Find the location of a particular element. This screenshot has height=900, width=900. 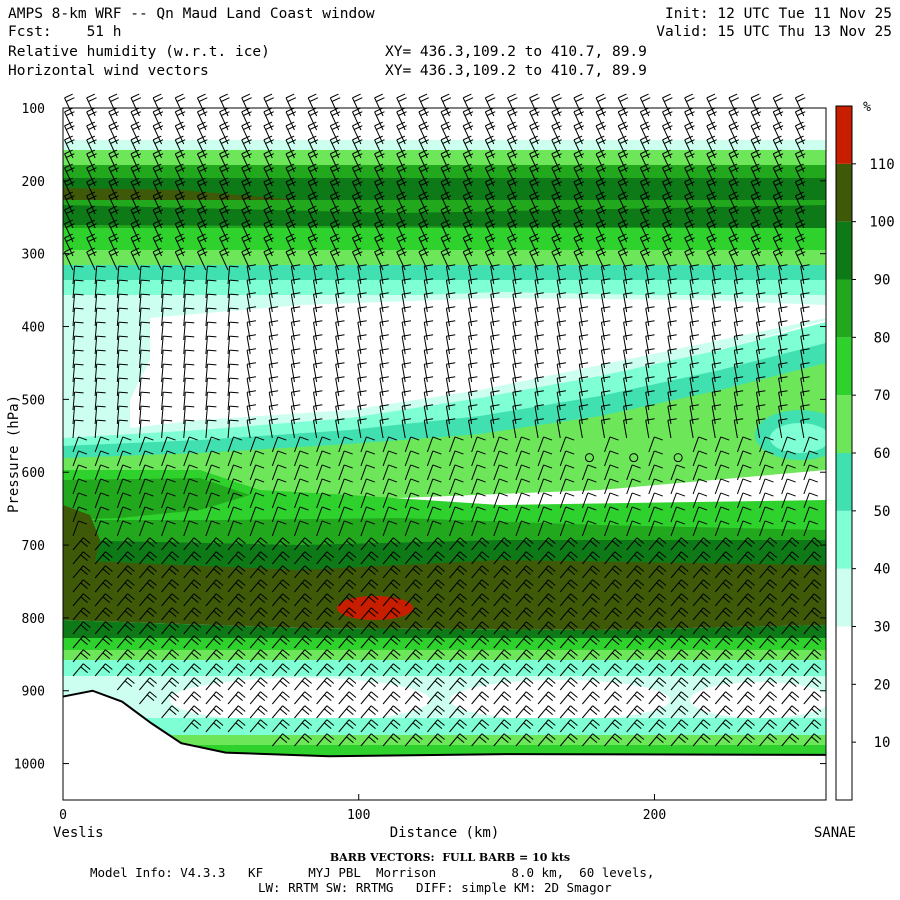

field-label-rh: Relative humidity (w.r.t. ice) is located at coordinates (139, 52).